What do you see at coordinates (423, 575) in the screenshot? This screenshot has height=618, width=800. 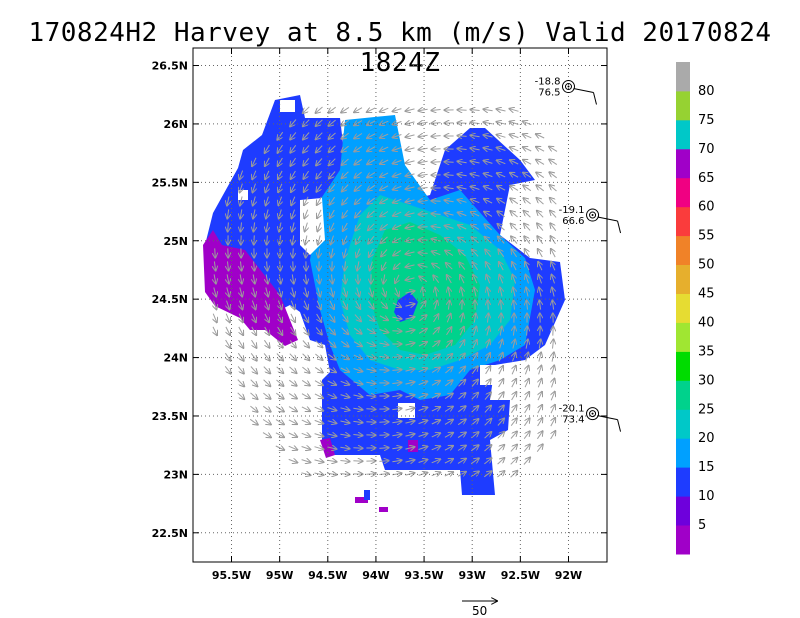 I see `lon-tick-label: 93.5W` at bounding box center [423, 575].